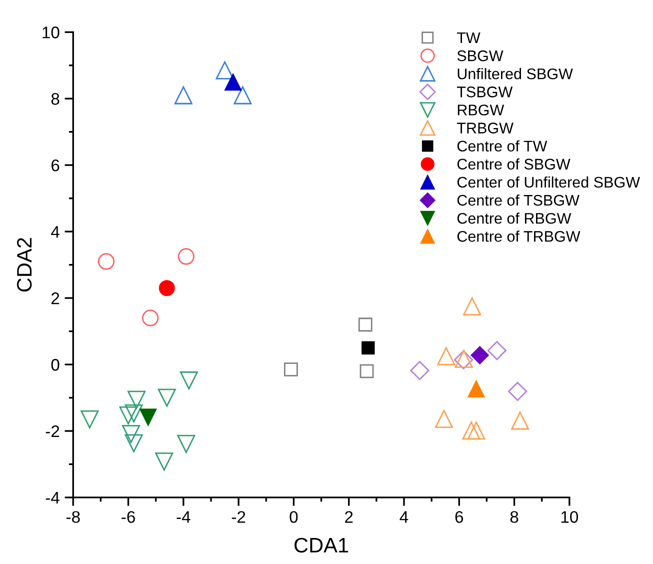 The width and height of the screenshot is (653, 564). I want to click on x-tick-label: -2, so click(239, 517).